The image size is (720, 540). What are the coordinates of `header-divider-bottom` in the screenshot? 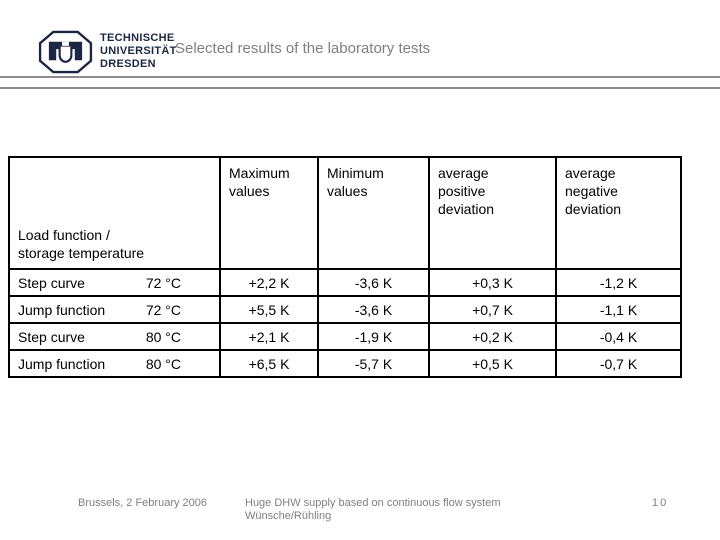 It's located at (360, 88).